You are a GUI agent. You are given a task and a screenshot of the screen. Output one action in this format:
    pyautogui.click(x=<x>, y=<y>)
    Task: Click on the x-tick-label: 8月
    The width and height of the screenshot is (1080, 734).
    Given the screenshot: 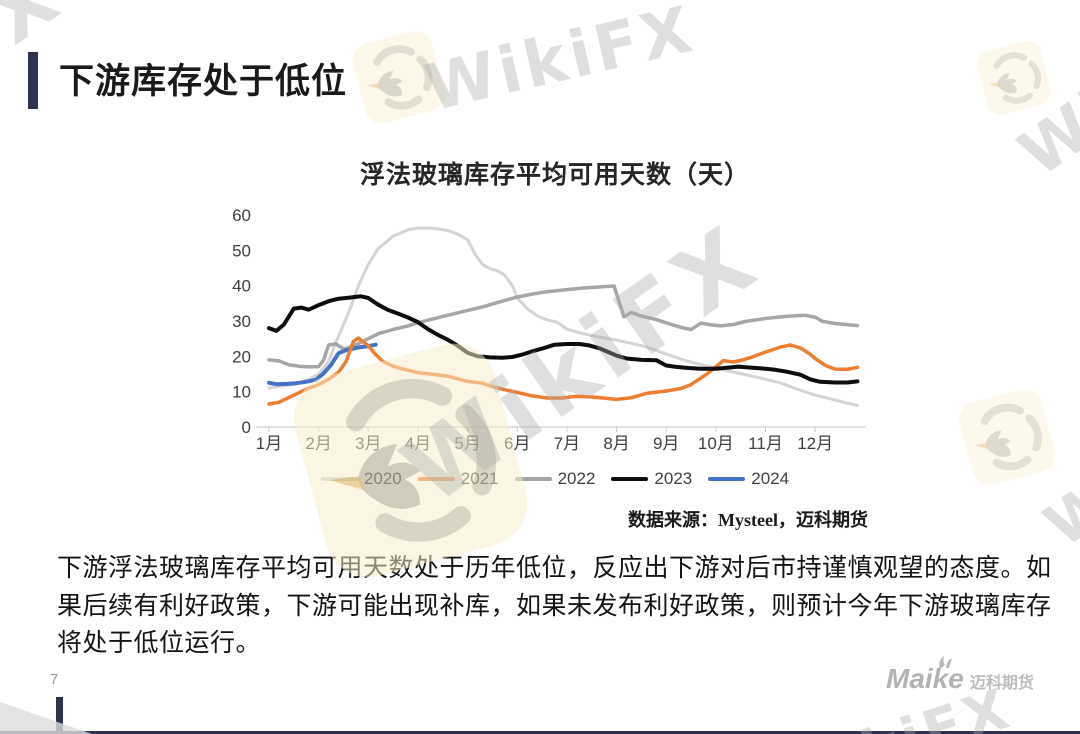 What is the action you would take?
    pyautogui.click(x=616, y=443)
    